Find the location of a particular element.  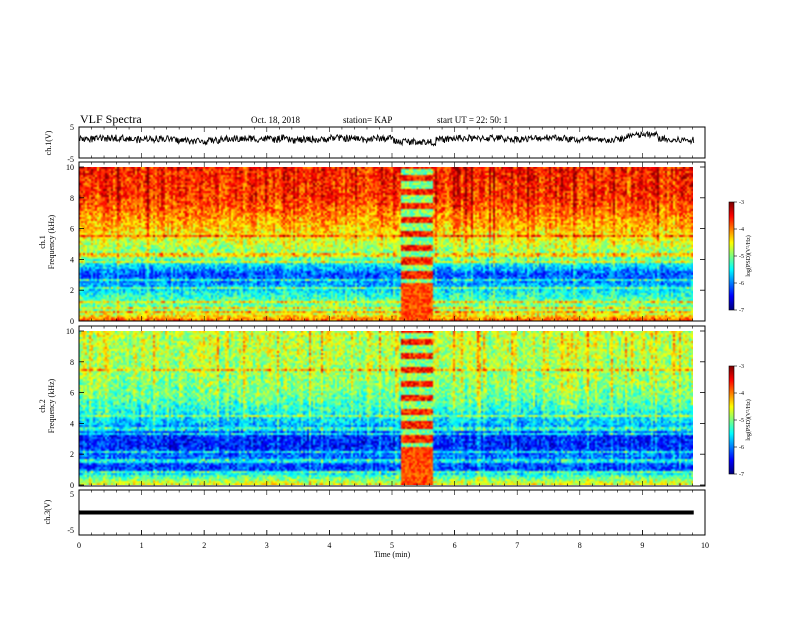

ch1-ytick-bottom: -5 is located at coordinates (70, 159).